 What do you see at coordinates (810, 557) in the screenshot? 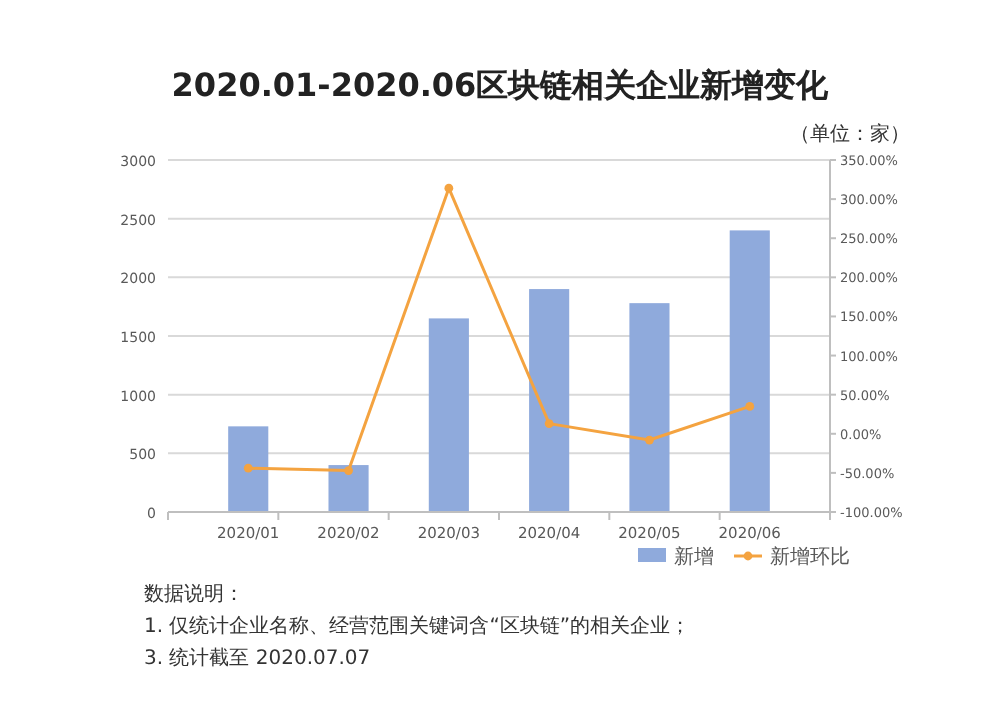
I see `legend-label: 新增环比` at bounding box center [810, 557].